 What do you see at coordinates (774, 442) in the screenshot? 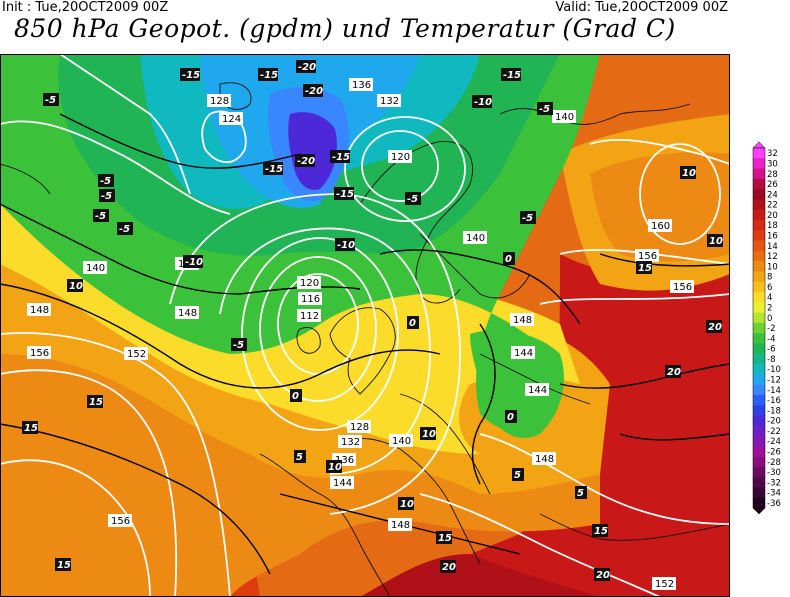
I see `scale-label: -24` at bounding box center [774, 442].